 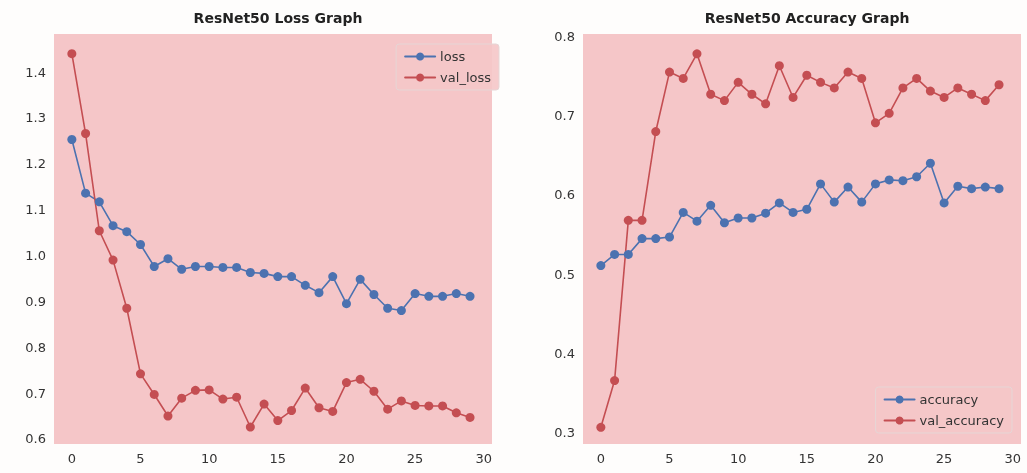 What do you see at coordinates (453, 56) in the screenshot?
I see `legend-label: loss` at bounding box center [453, 56].